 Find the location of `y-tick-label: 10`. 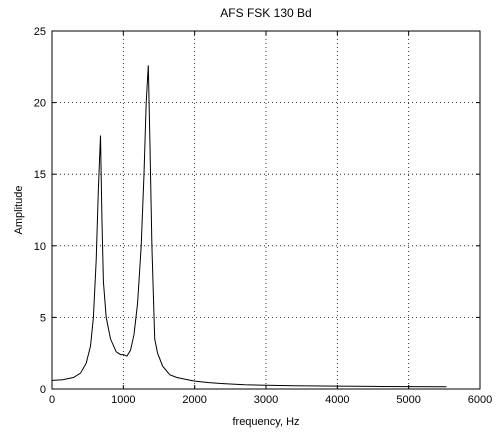

y-tick-label: 10 is located at coordinates (40, 247).